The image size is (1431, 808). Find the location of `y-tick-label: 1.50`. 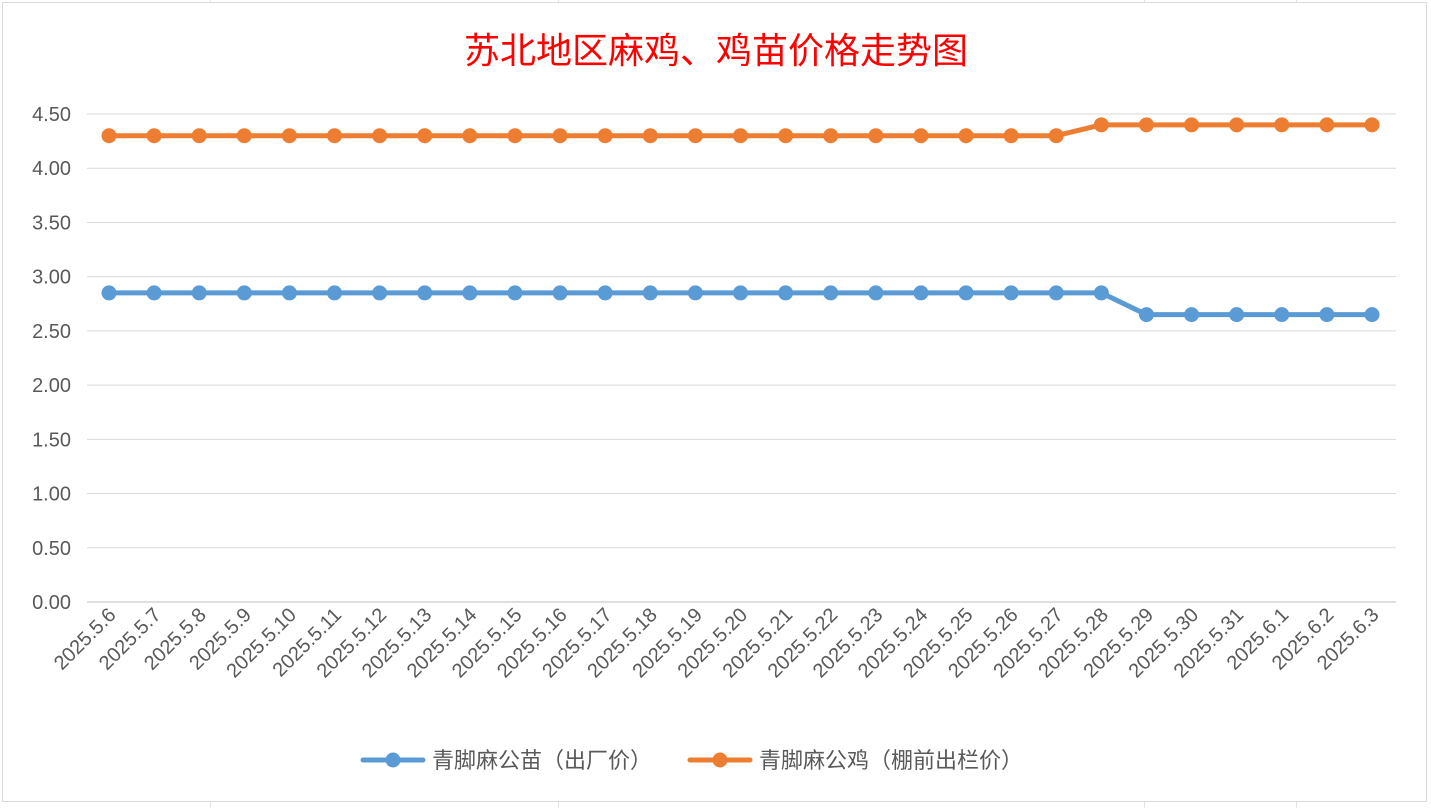

y-tick-label: 1.50 is located at coordinates (51, 440).